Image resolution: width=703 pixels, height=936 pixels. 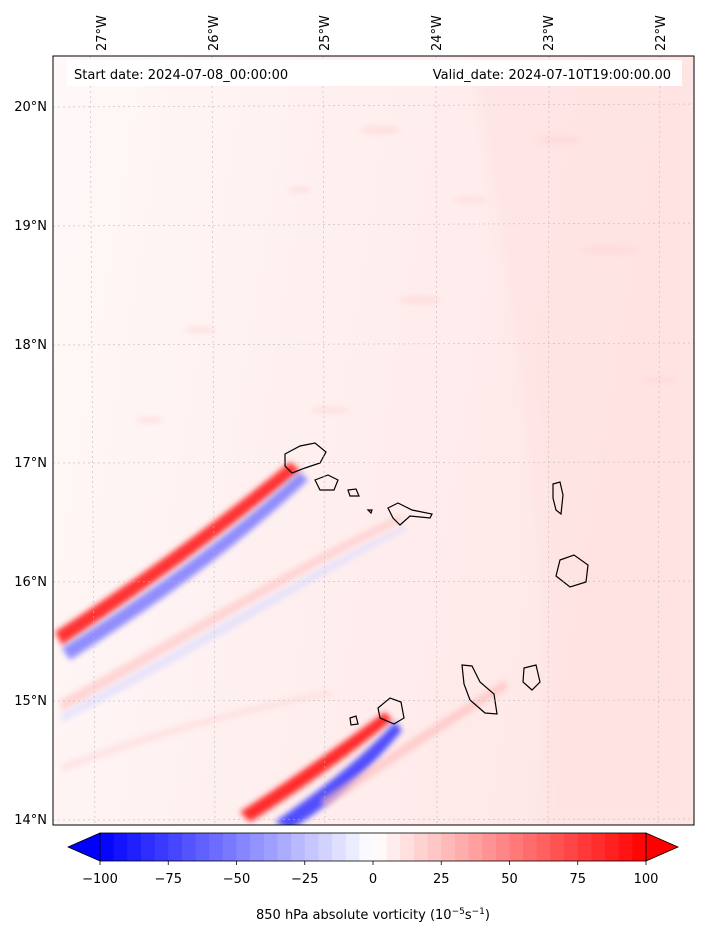 I want to click on colorbar-tick-label: −25, so click(x=304, y=879).